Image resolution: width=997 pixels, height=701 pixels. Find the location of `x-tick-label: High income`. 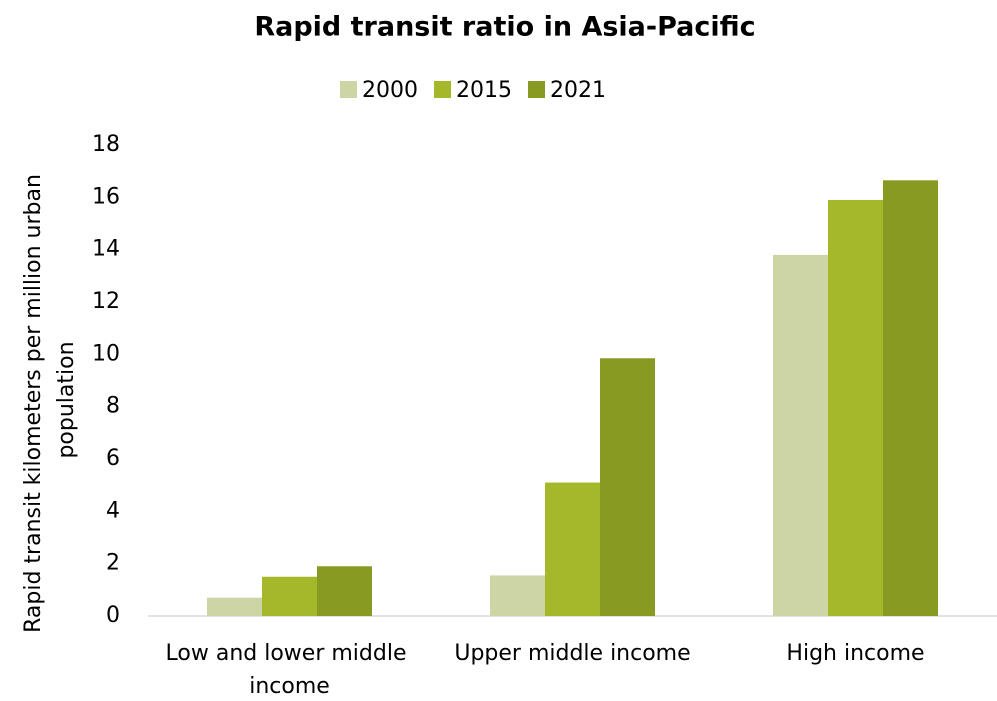

x-tick-label: High income is located at coordinates (855, 653).